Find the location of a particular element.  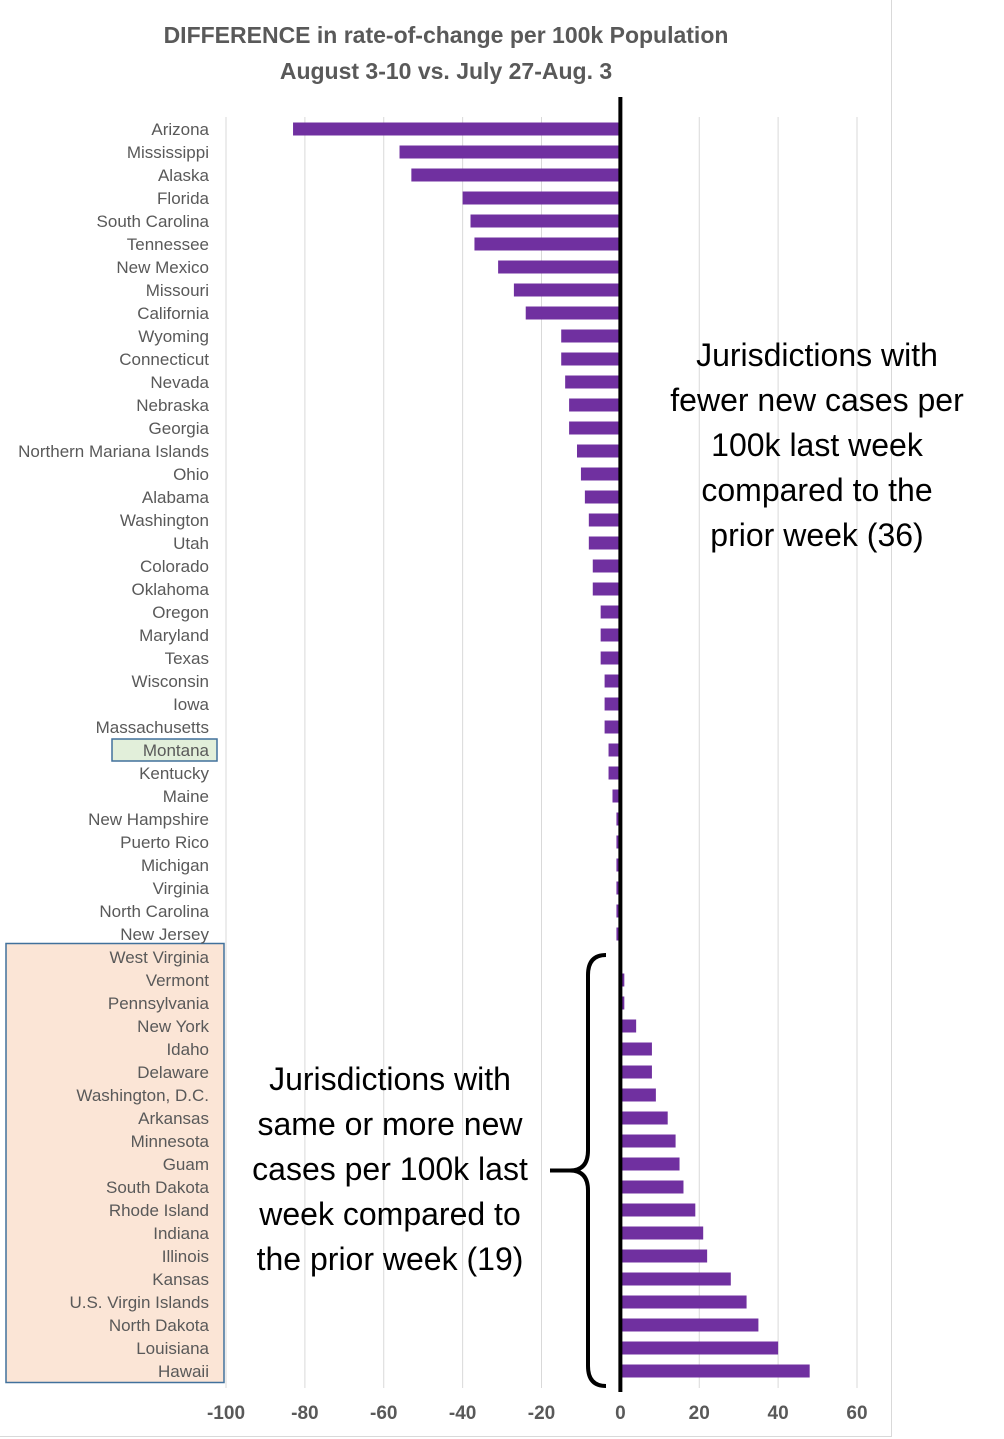

category-label-7: Missouri is located at coordinates (177, 290).